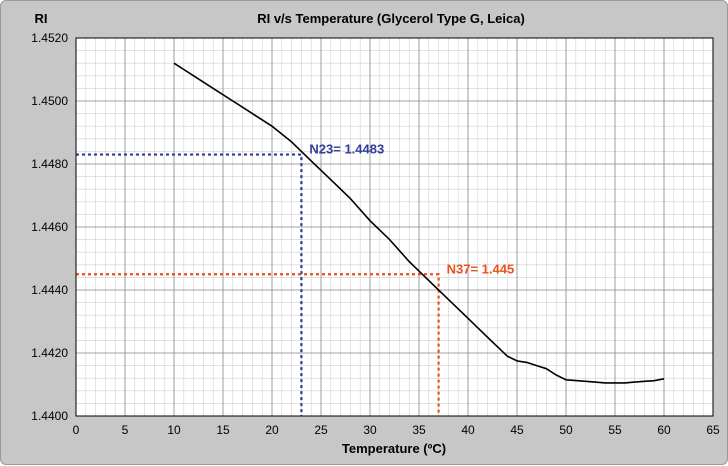  Describe the element at coordinates (664, 430) in the screenshot. I see `x-tick-label: 60` at that location.